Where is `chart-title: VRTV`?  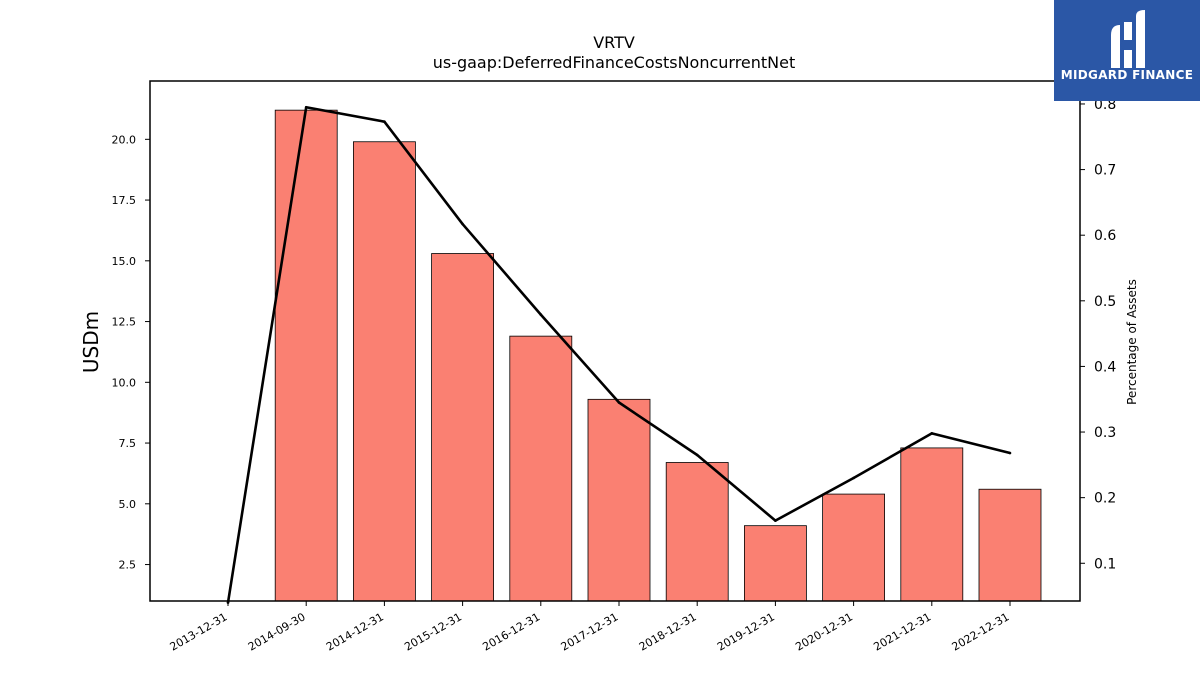
chart-title: VRTV is located at coordinates (614, 42).